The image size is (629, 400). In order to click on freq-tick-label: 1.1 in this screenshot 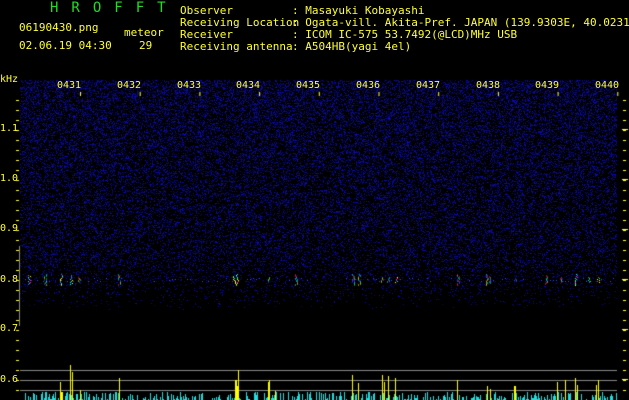, I will do `click(9, 128)`.